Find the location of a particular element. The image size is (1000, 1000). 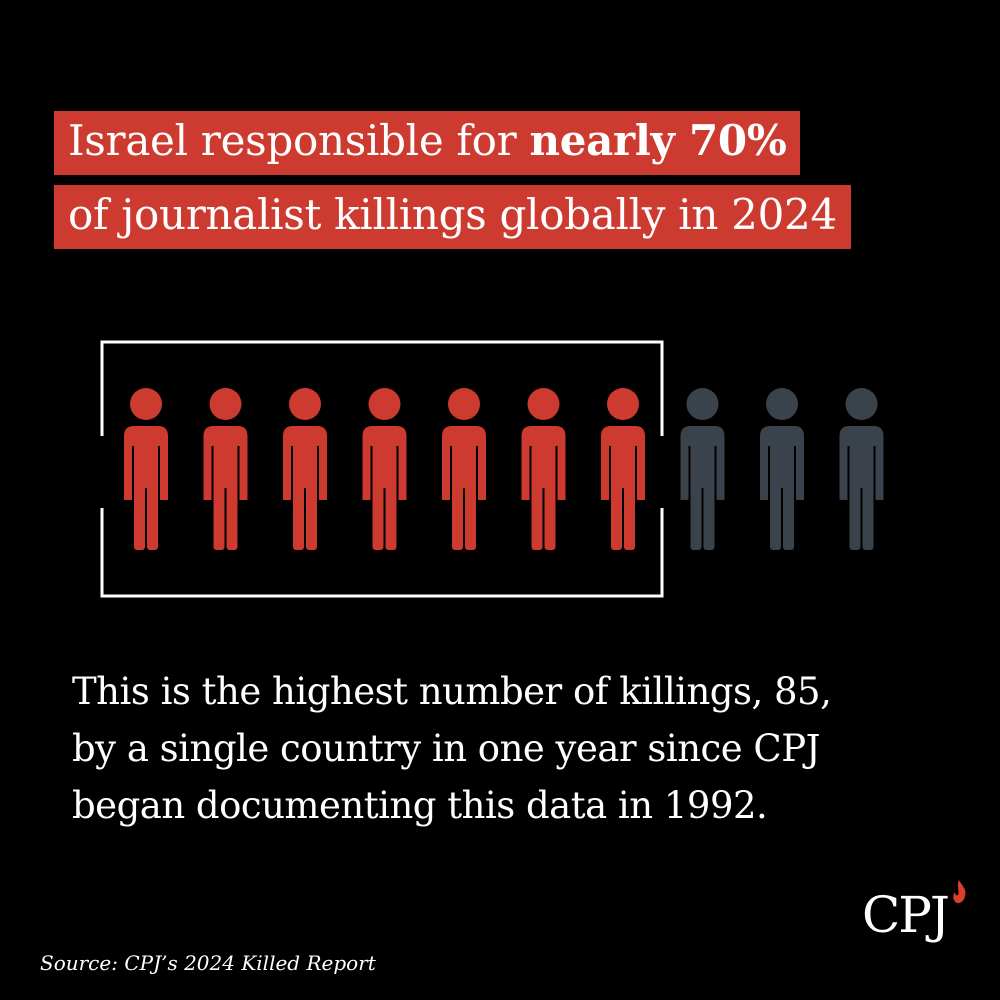

headline-line-2: of journalist killings globally in 2024 is located at coordinates (452, 217).